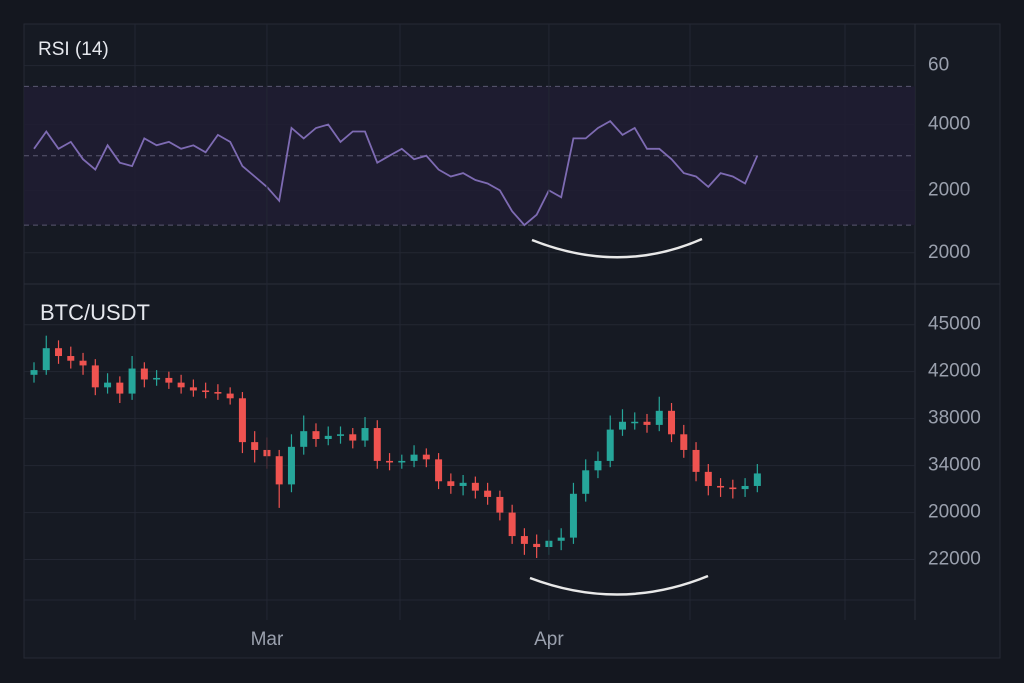  I want to click on y-tick-label: 4000, so click(949, 124).